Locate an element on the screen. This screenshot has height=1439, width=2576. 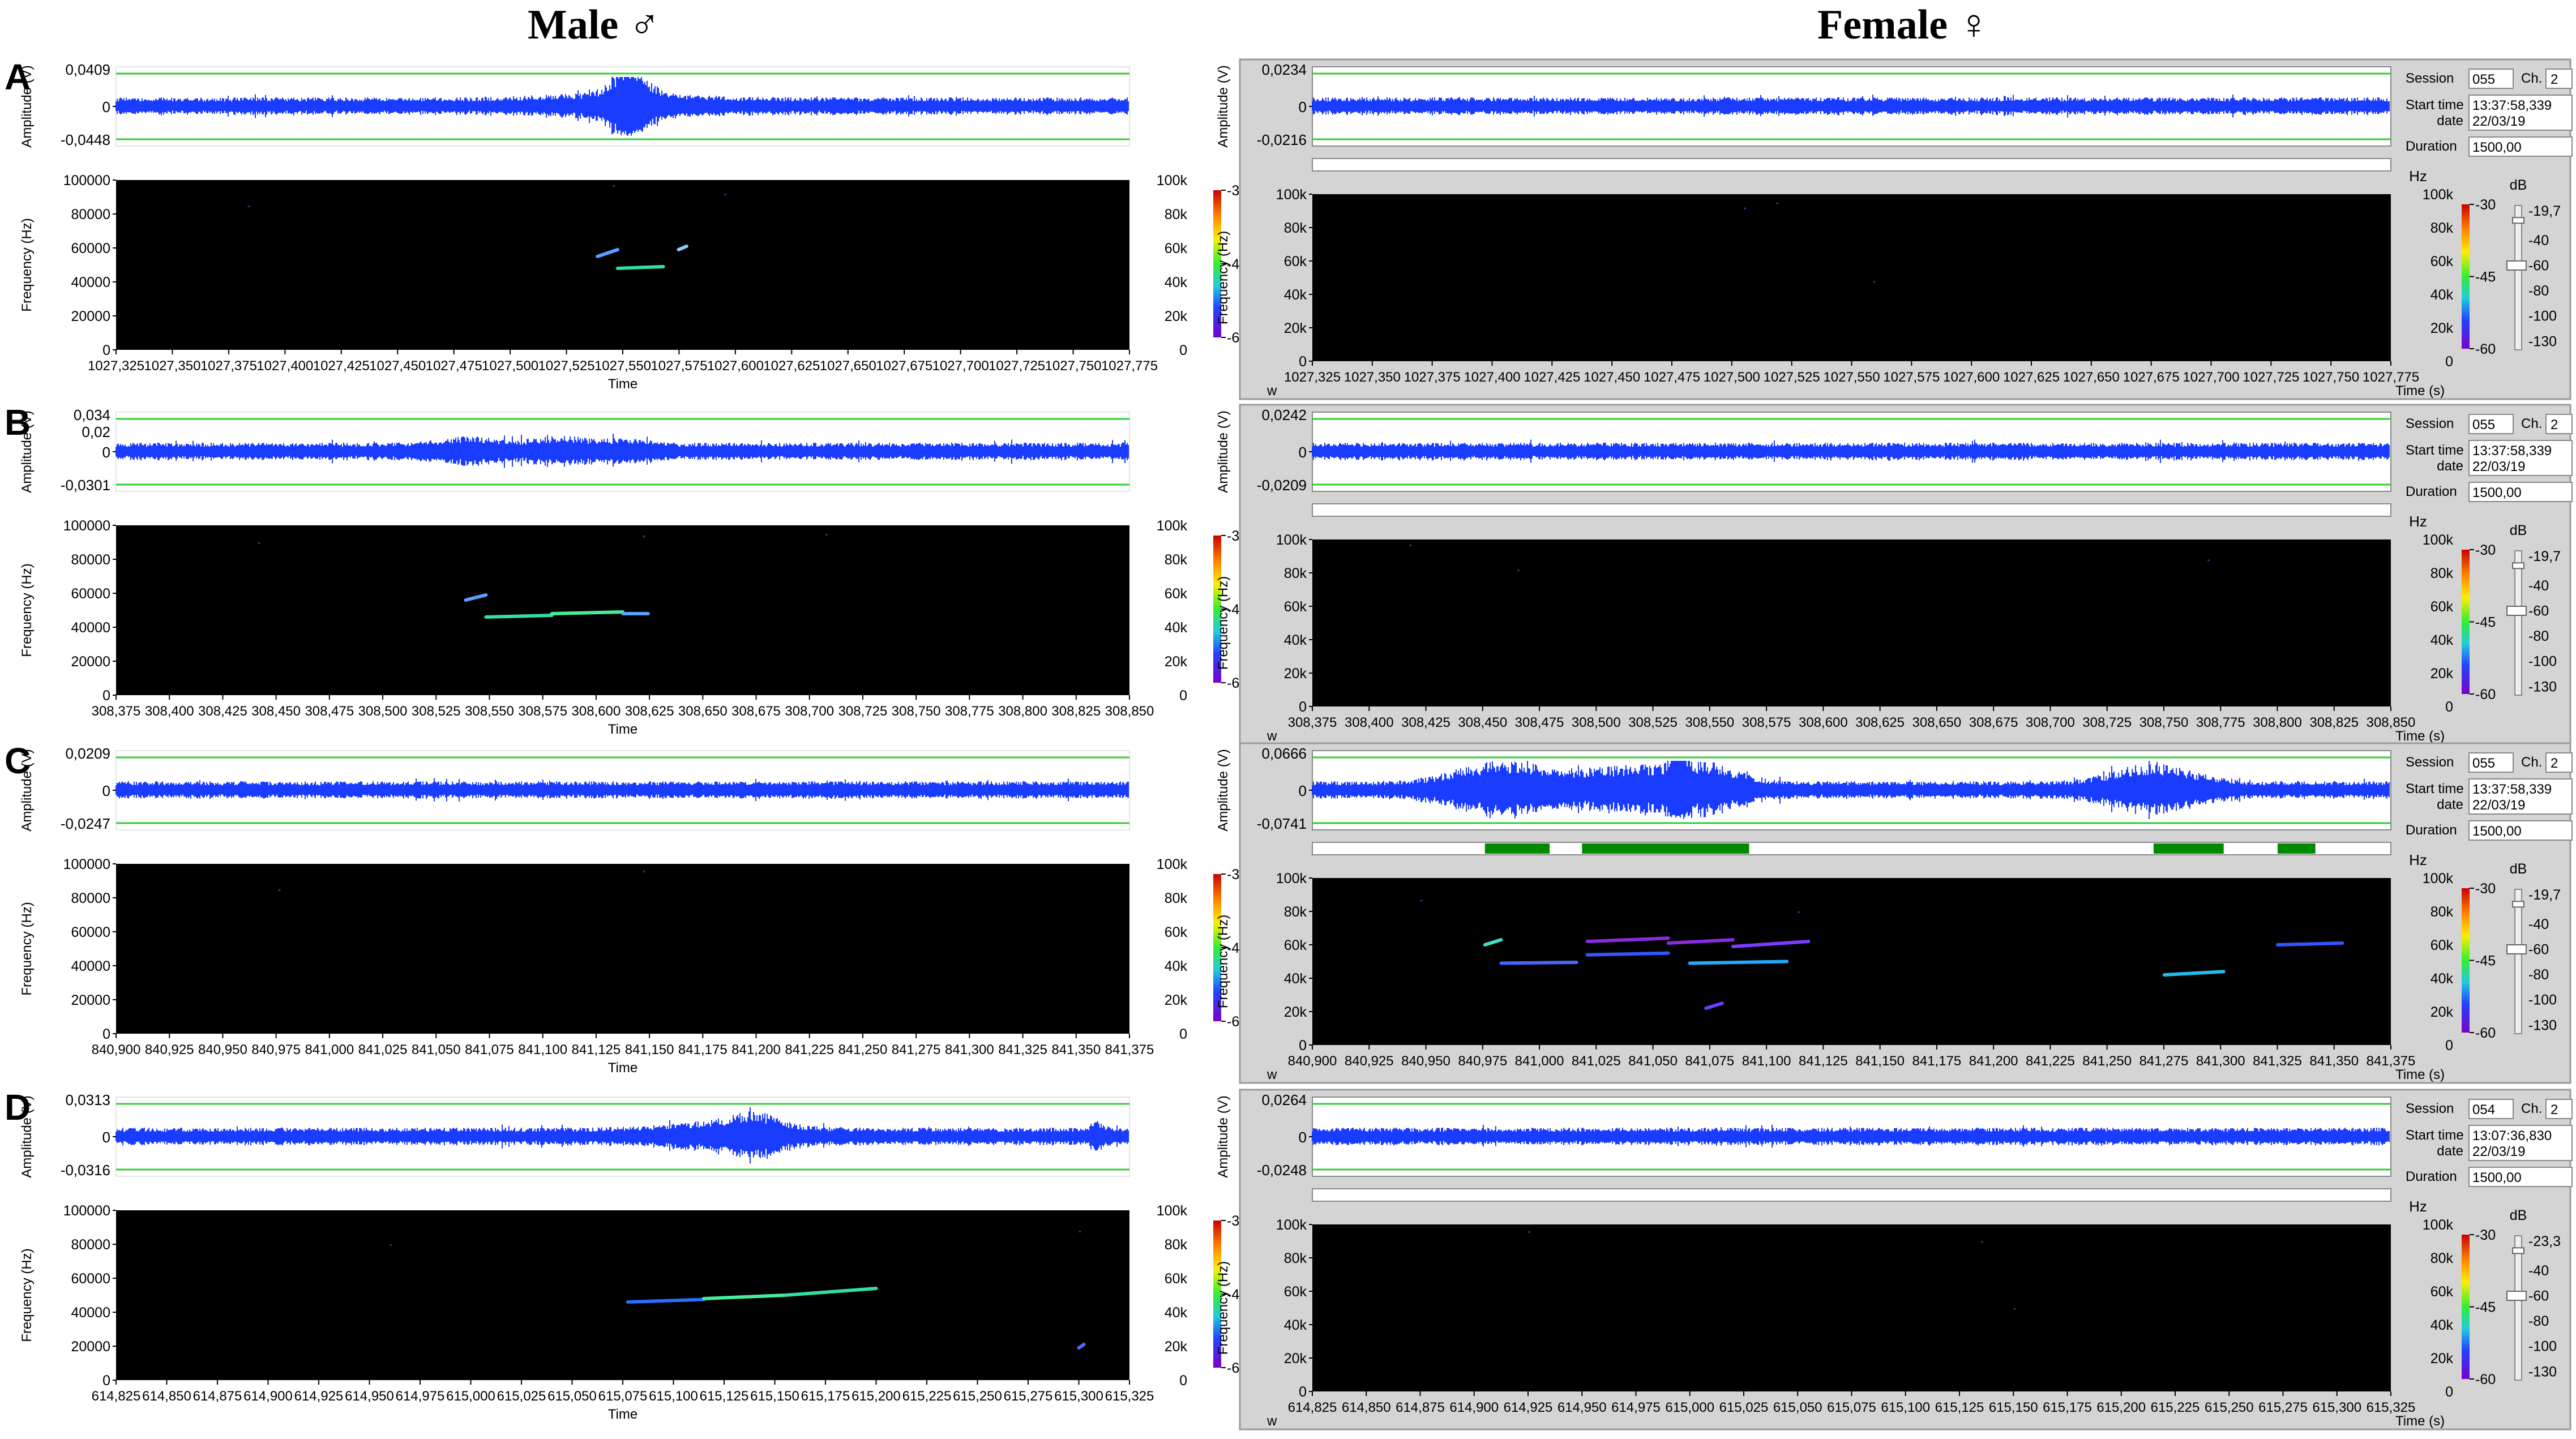
channel-value: 2 is located at coordinates (2554, 1109).